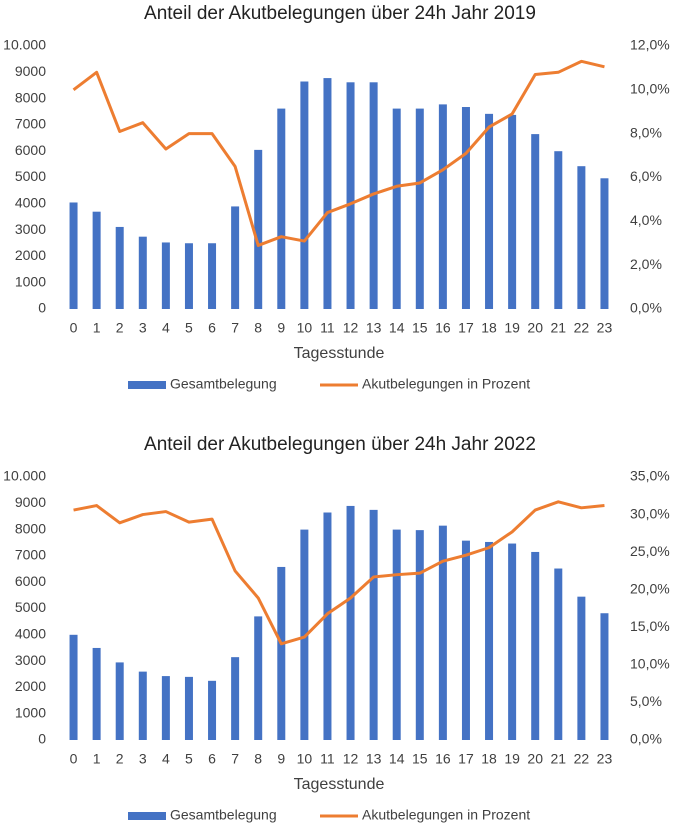 Image resolution: width=676 pixels, height=827 pixels. What do you see at coordinates (212, 759) in the screenshot?
I see `x-tick-label: 6` at bounding box center [212, 759].